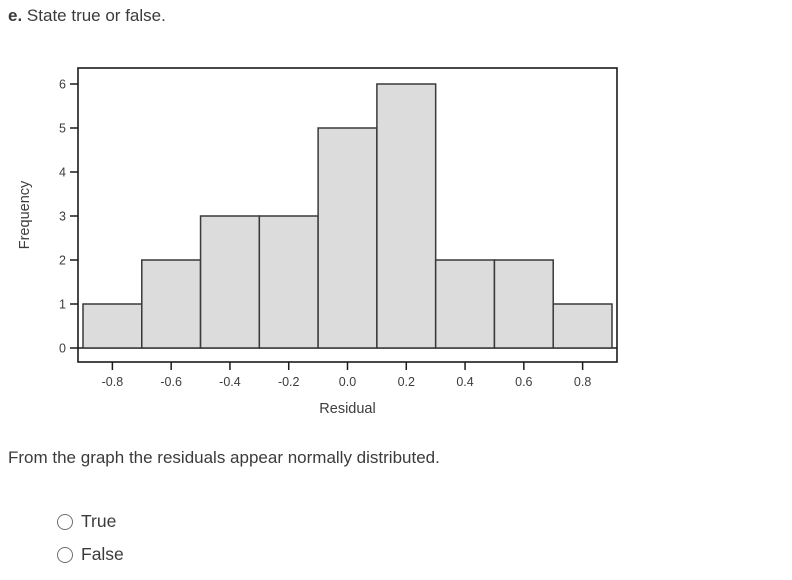 Image resolution: width=792 pixels, height=580 pixels. Describe the element at coordinates (15, 15) in the screenshot. I see `question-letter: e.` at that location.